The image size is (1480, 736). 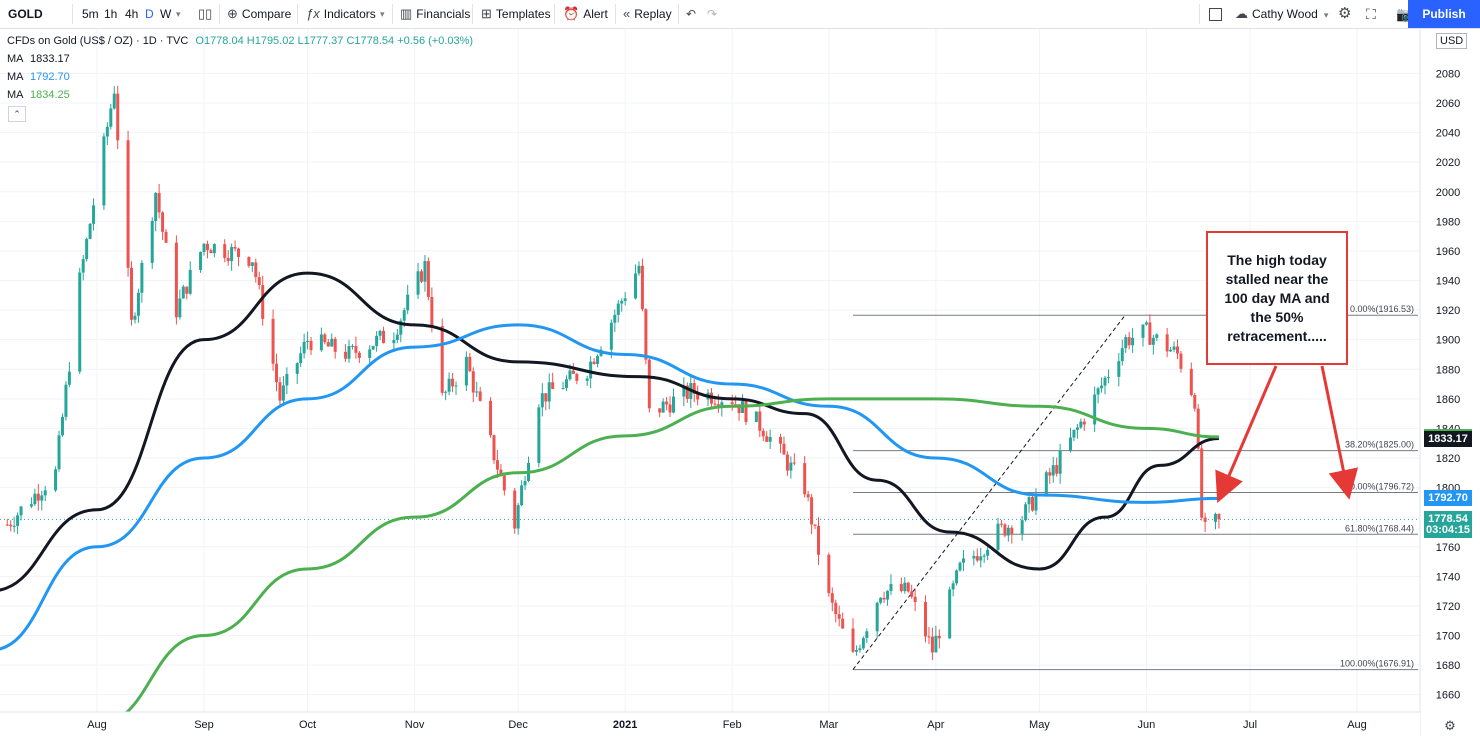 I want to click on alert-button: ⏰ Alert, so click(x=585, y=14).